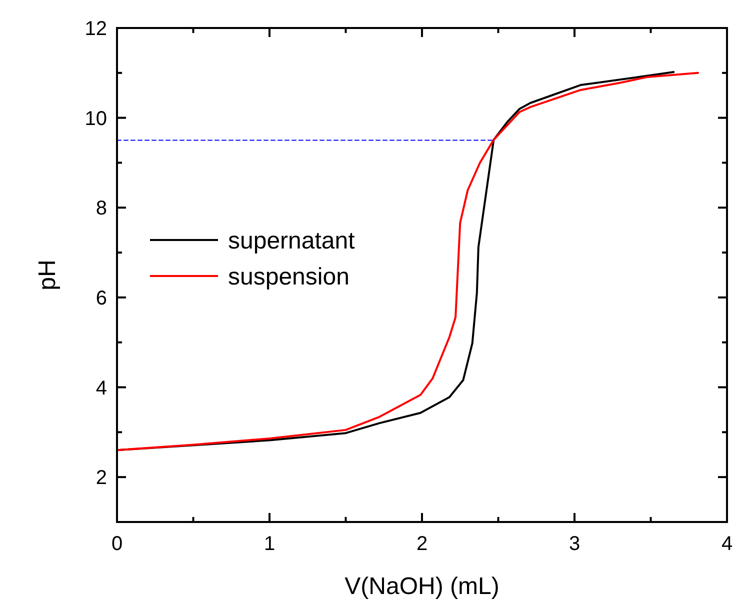  What do you see at coordinates (101, 478) in the screenshot?
I see `y-tick-label: 2` at bounding box center [101, 478].